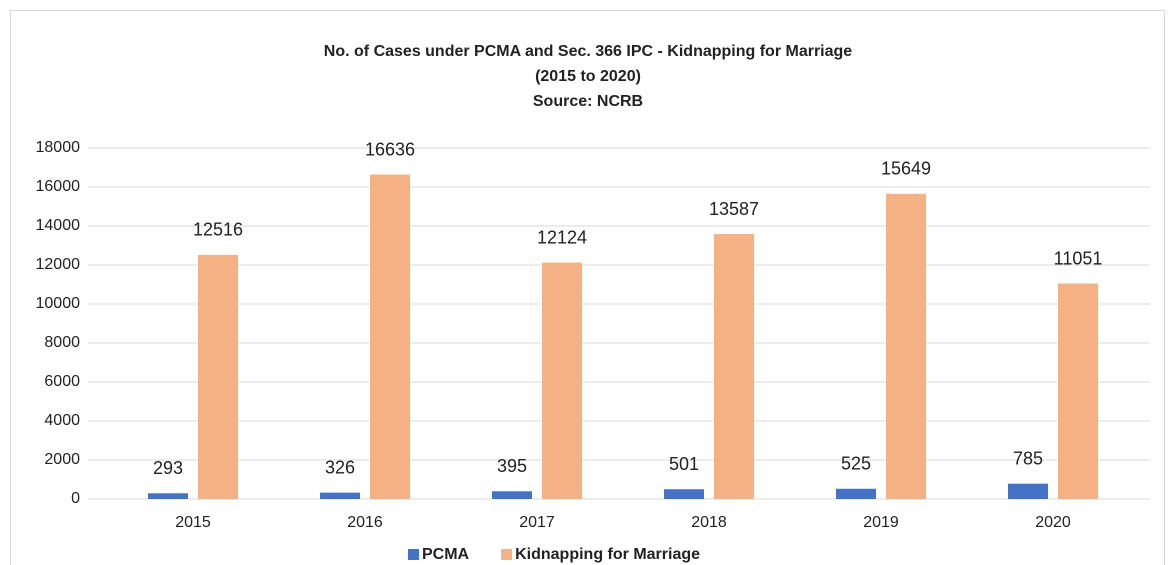 The image size is (1176, 565). I want to click on x-tick-label: 2018, so click(709, 522).